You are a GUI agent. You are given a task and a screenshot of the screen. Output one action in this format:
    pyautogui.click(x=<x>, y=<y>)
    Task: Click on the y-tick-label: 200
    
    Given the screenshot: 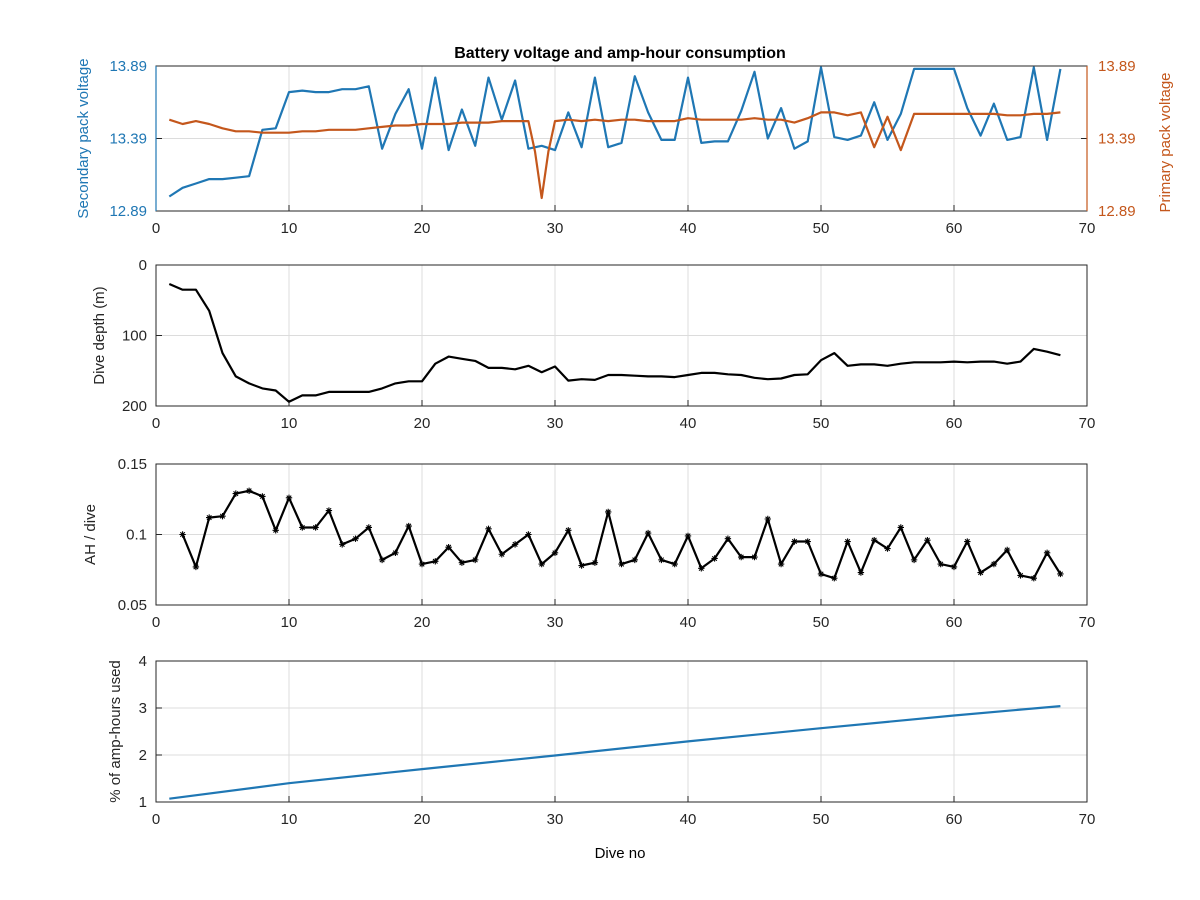 What is the action you would take?
    pyautogui.click(x=134, y=406)
    